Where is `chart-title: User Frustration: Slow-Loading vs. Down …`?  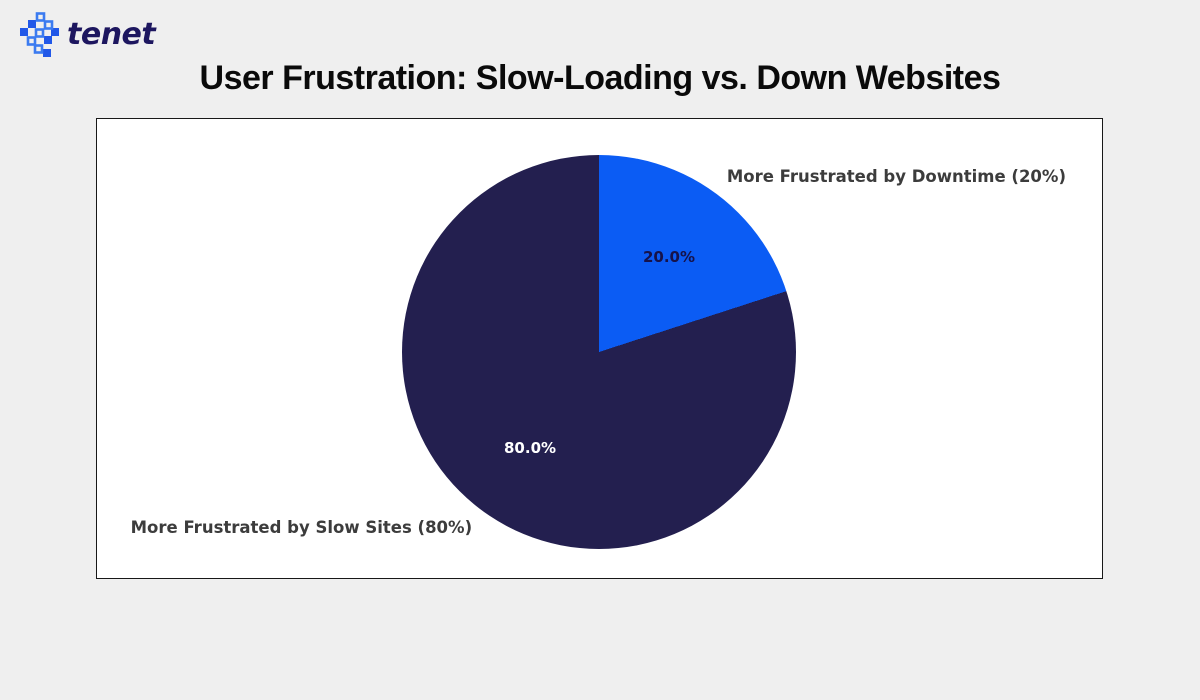 chart-title: User Frustration: Slow-Loading vs. Down … is located at coordinates (600, 78).